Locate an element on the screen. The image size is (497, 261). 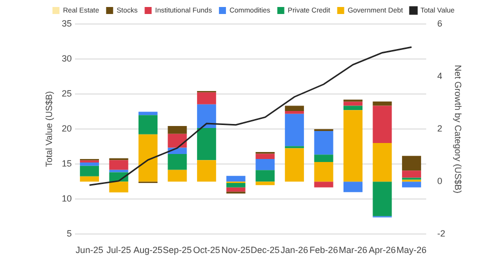
y2-tick-label: -2 is located at coordinates (441, 233).